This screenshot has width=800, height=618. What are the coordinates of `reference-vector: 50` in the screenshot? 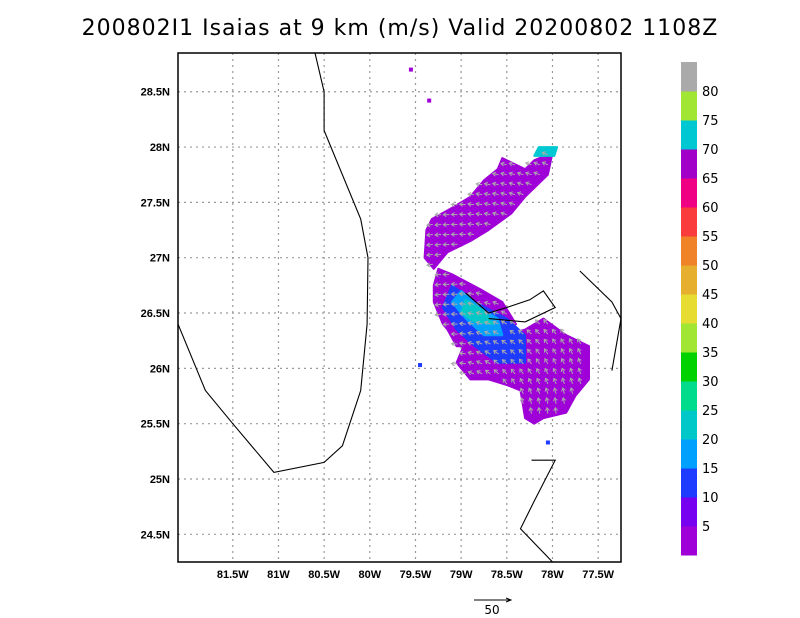 It's located at (493, 607).